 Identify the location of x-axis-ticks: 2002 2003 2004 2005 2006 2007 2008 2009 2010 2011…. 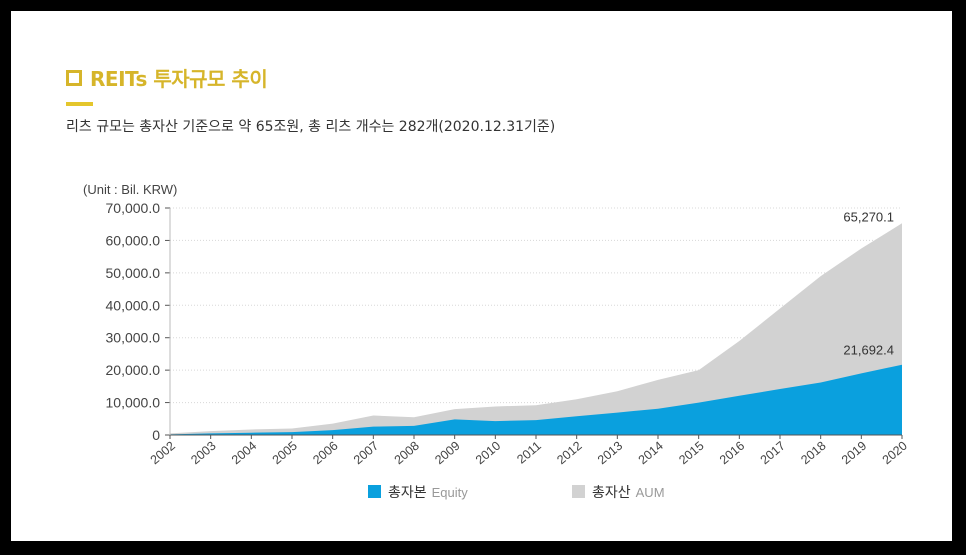
(529, 451).